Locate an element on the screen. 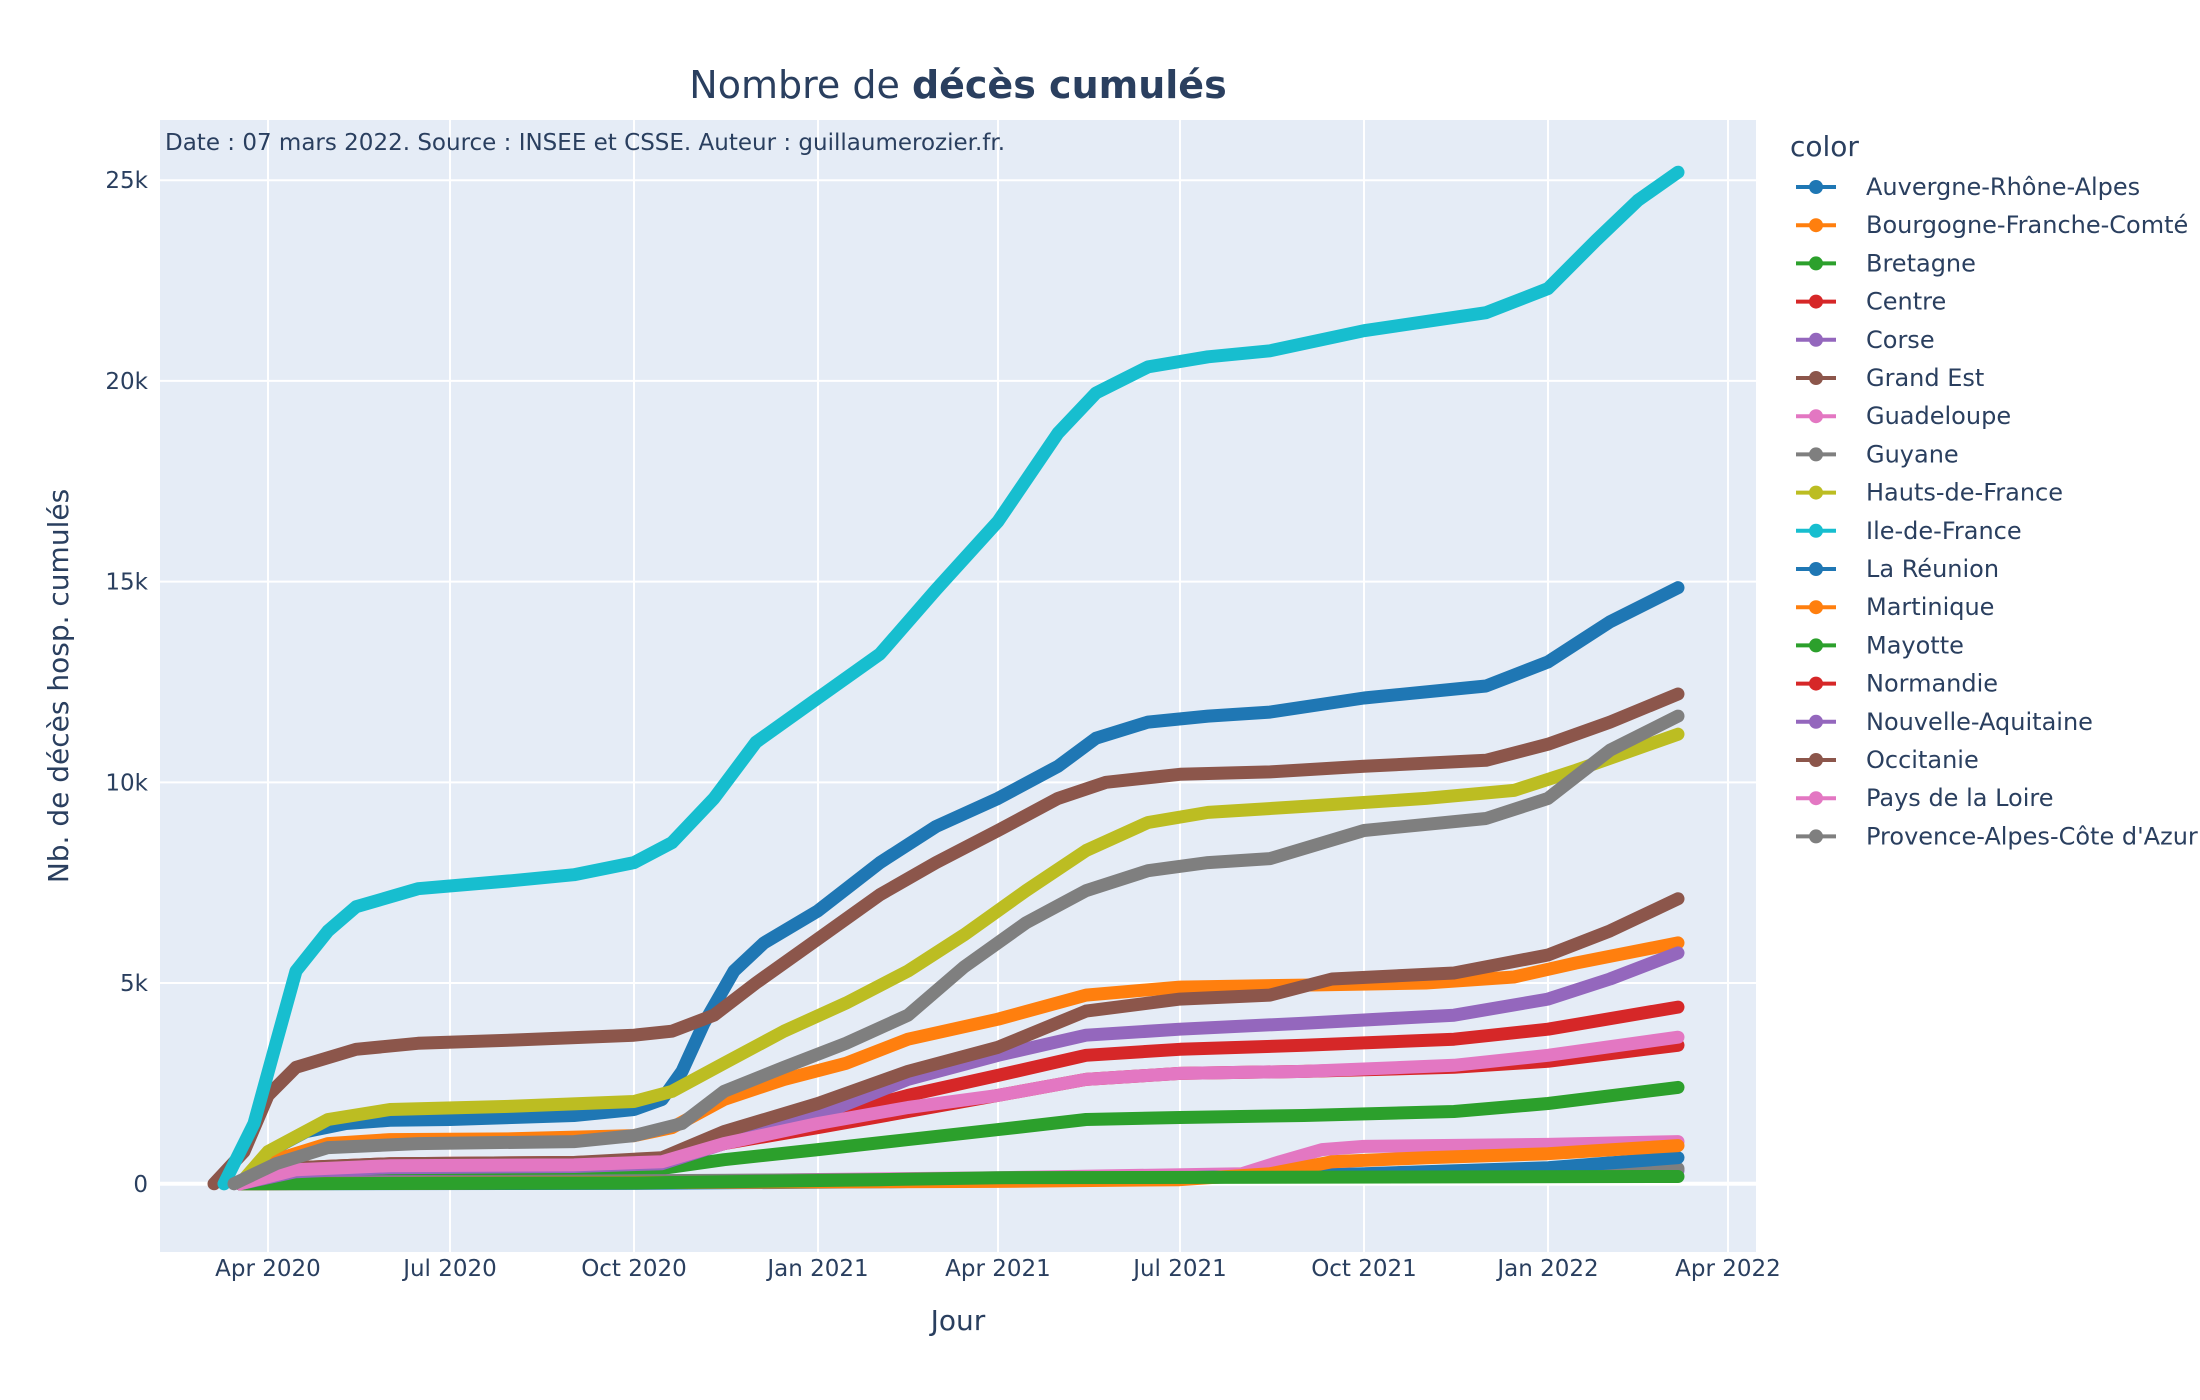  legend-item: Nouvelle-Aquitaine is located at coordinates (1944, 722).